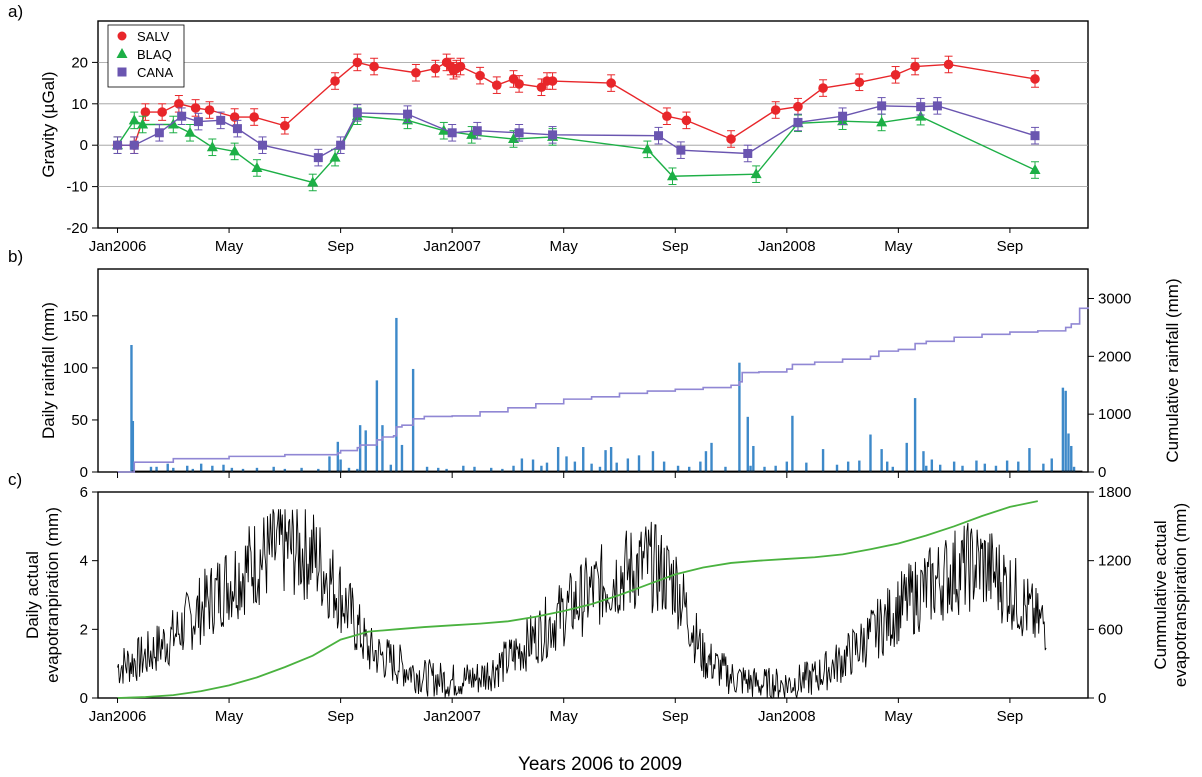 This screenshot has height=777, width=1202. What do you see at coordinates (1102, 472) in the screenshot?
I see `y-right-tick-label: 0` at bounding box center [1102, 472].